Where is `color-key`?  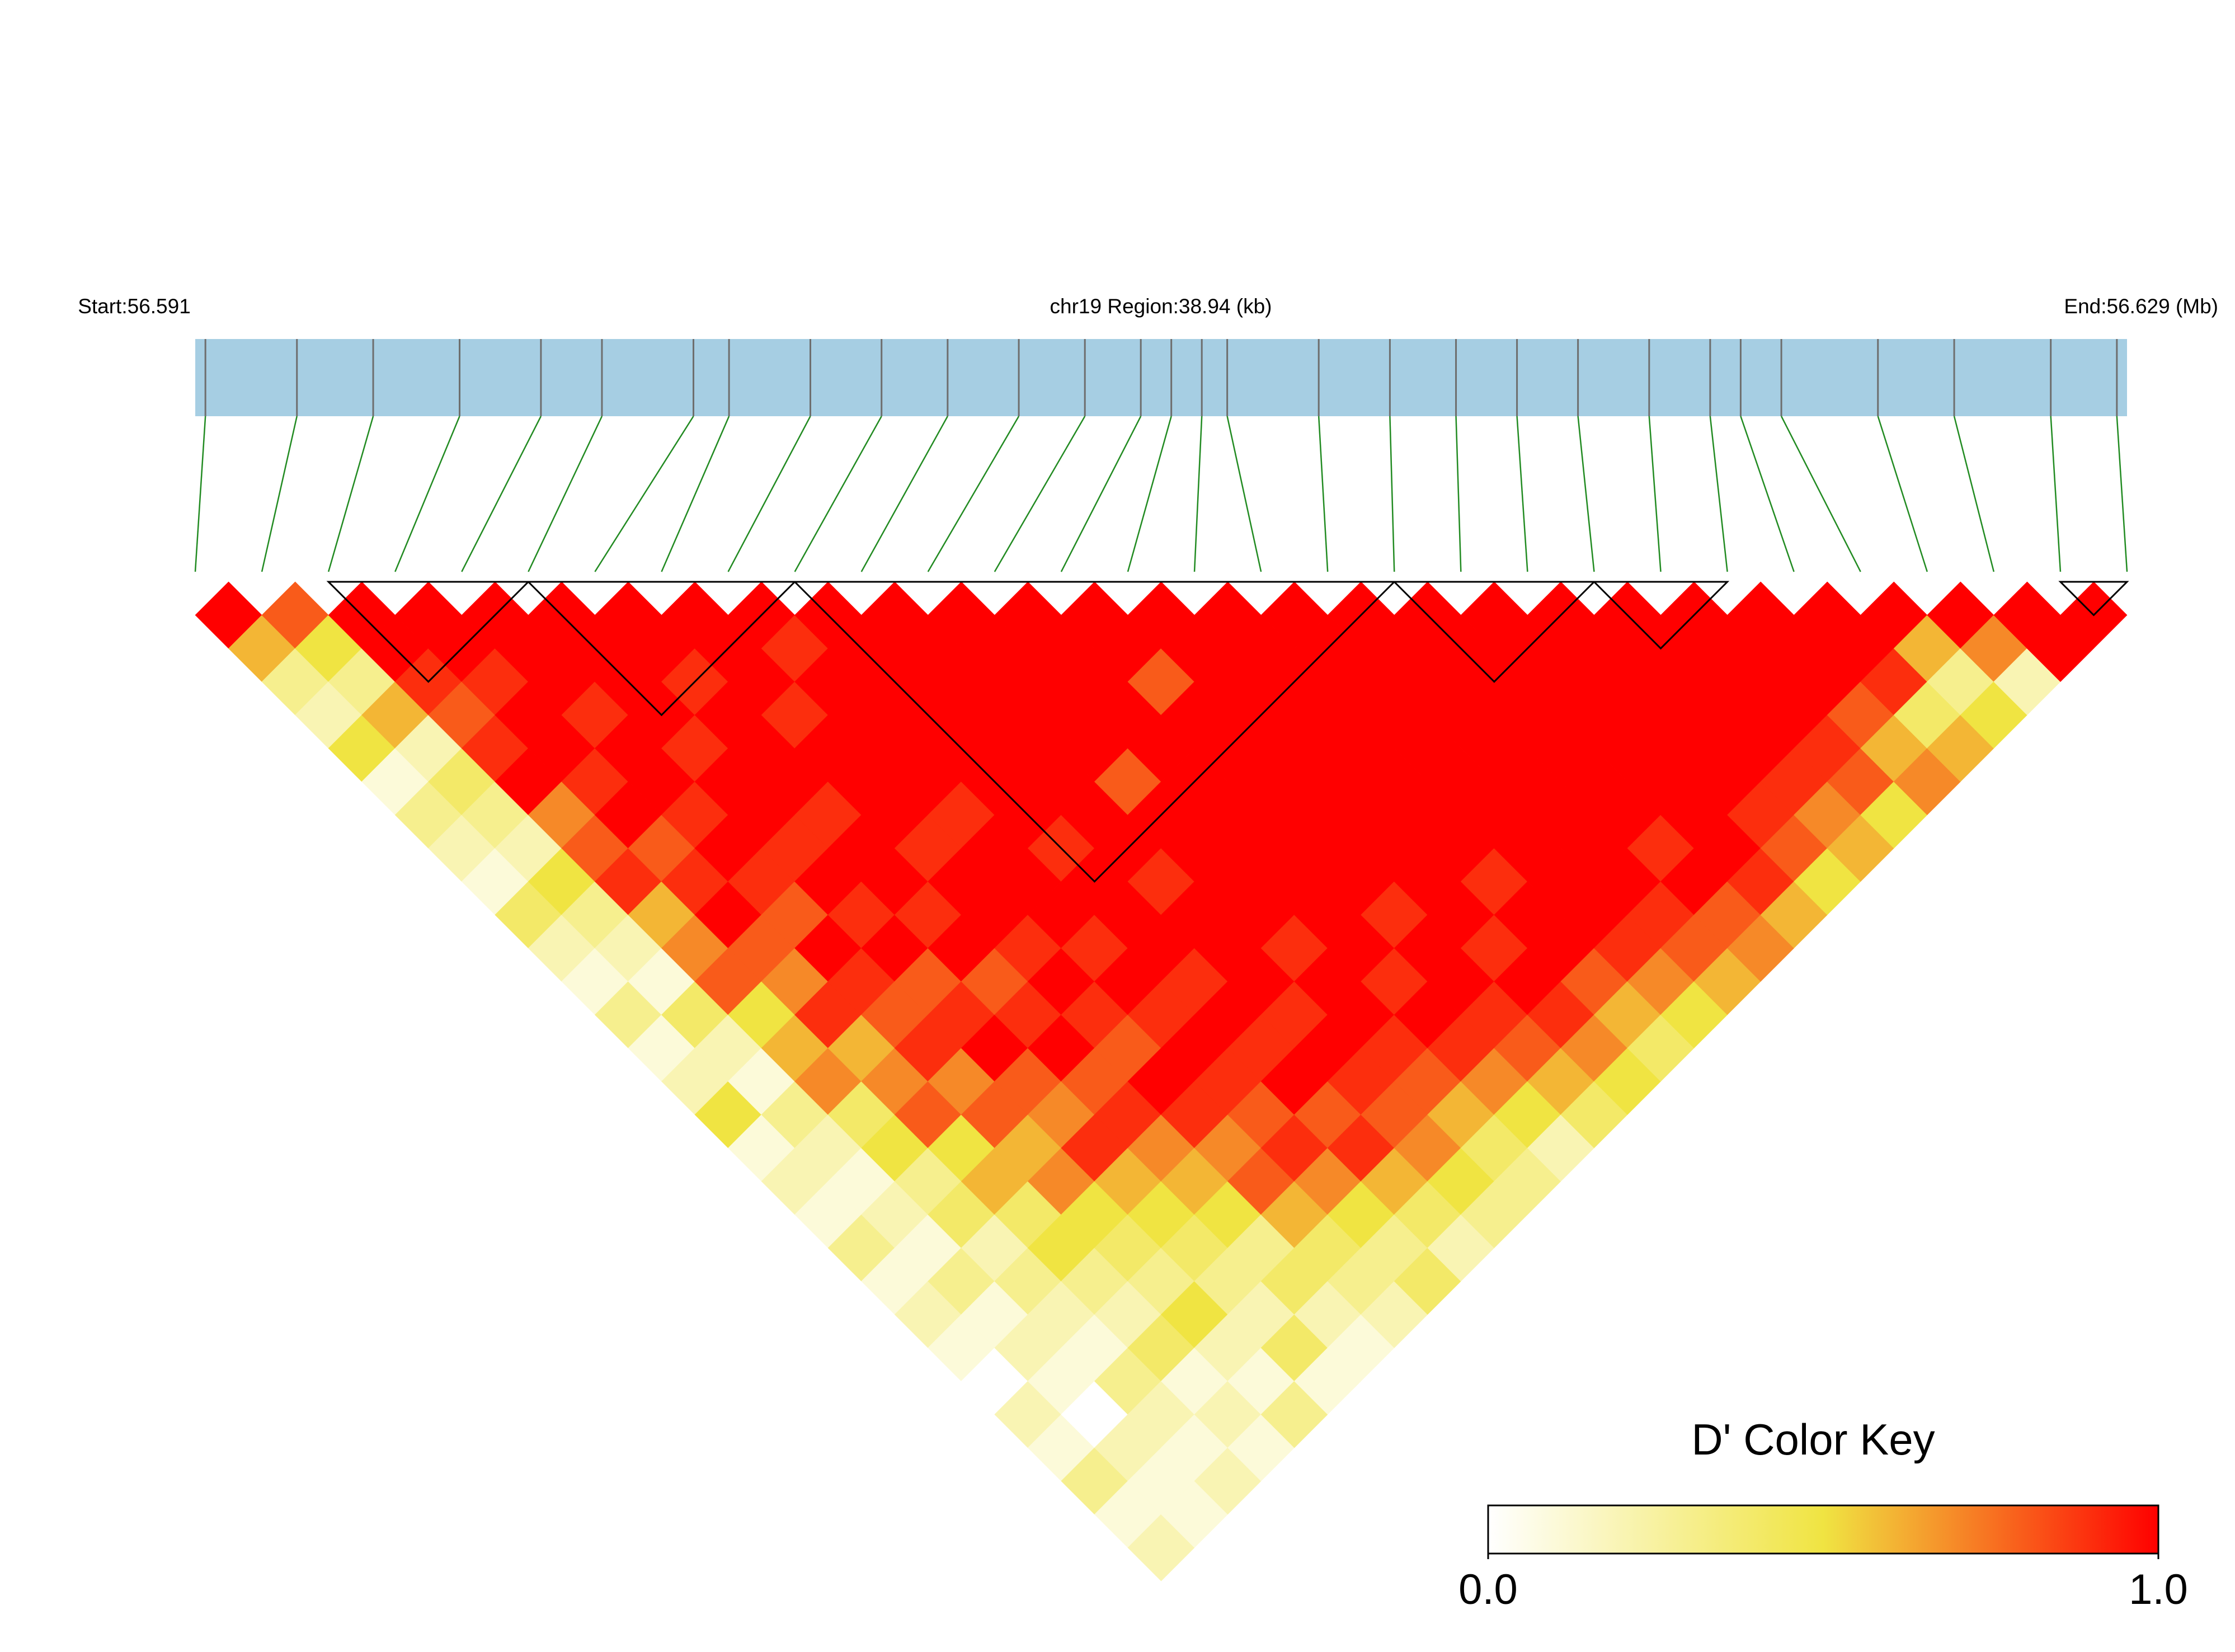
color-key is located at coordinates (1823, 1529).